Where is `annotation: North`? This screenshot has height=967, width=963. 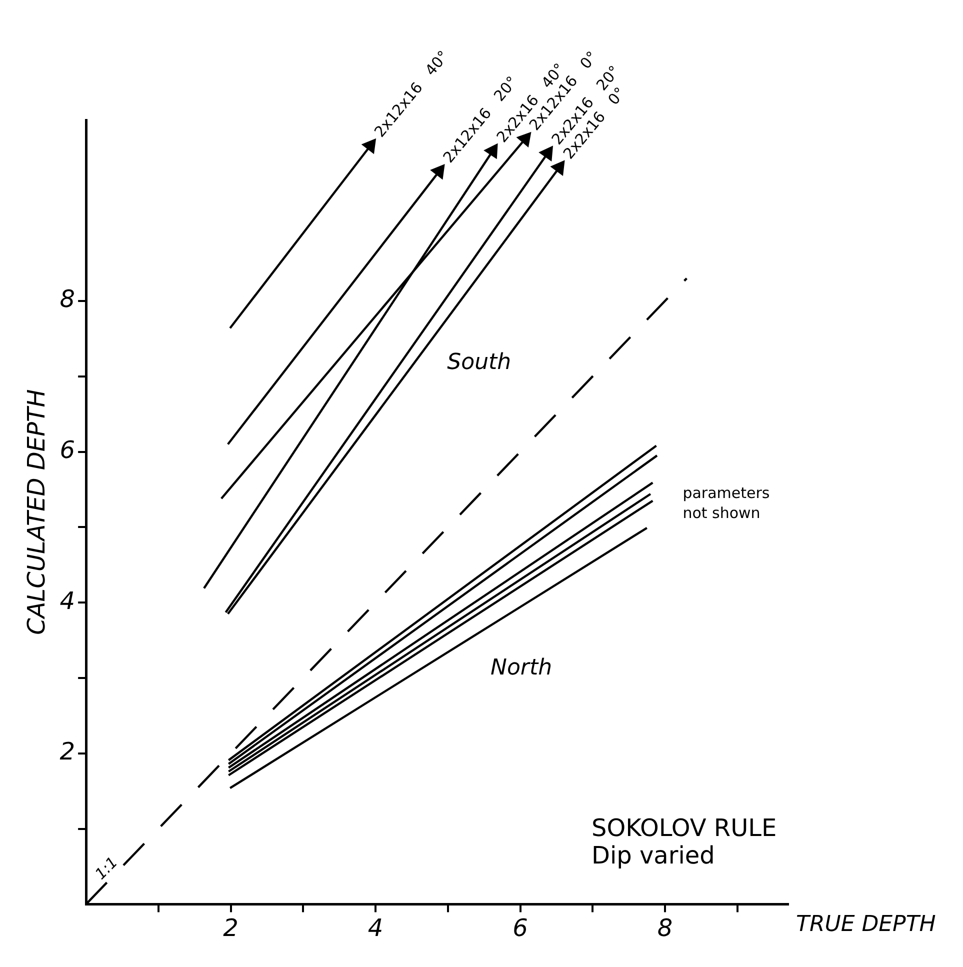 annotation: North is located at coordinates (521, 668).